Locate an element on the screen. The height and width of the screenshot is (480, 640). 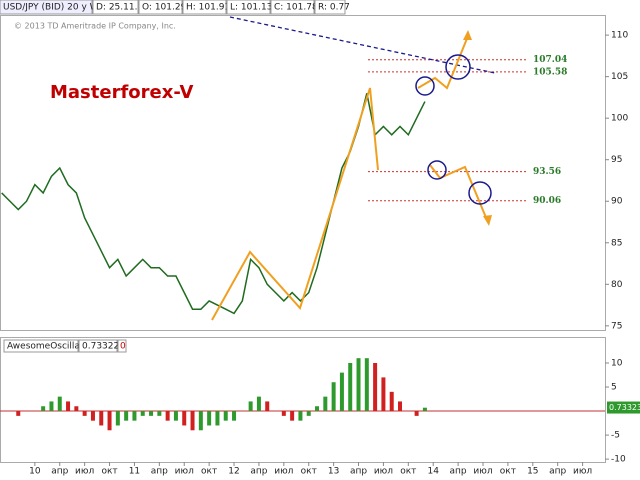
arrow-down is located at coordinates (487, 220).